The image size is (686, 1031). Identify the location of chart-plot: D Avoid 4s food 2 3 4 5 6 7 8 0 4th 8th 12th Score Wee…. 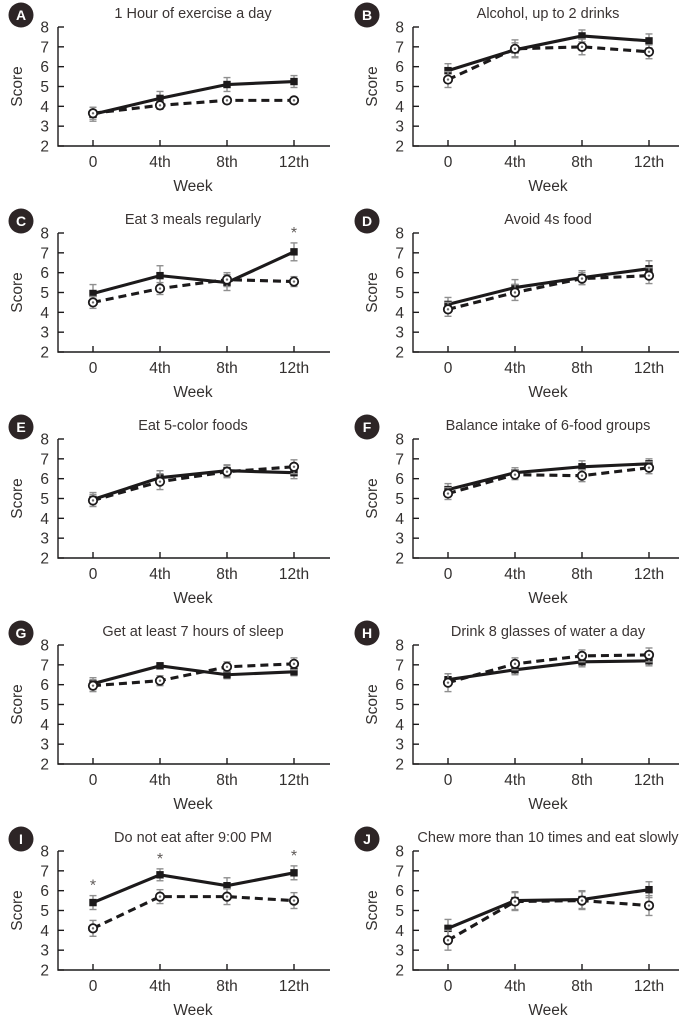
(516, 304).